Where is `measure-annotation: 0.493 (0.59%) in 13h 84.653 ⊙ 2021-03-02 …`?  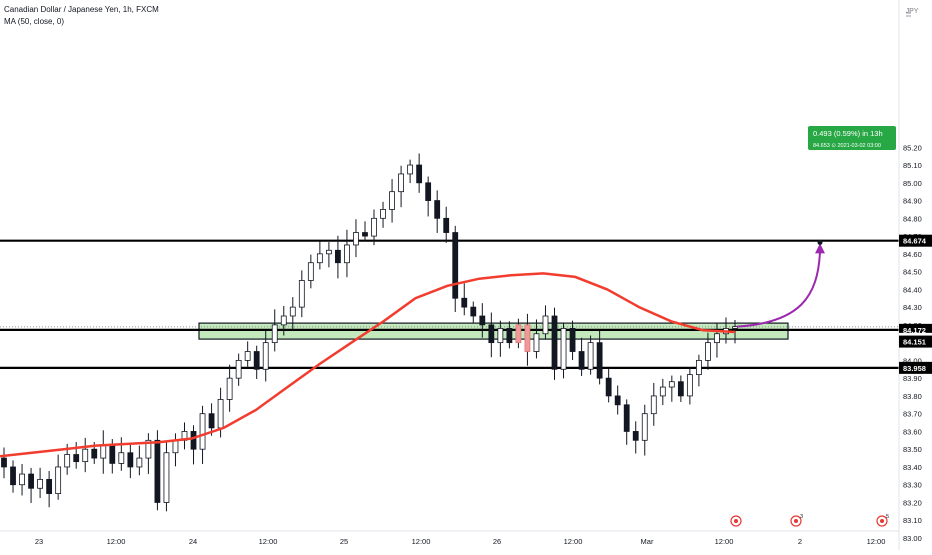
measure-annotation: 0.493 (0.59%) in 13h 84.653 ⊙ 2021-03-02 … is located at coordinates (852, 138).